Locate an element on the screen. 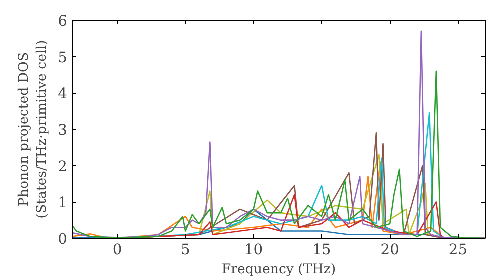 The height and width of the screenshot is (280, 500). y-tick-label: 5 is located at coordinates (63, 57).